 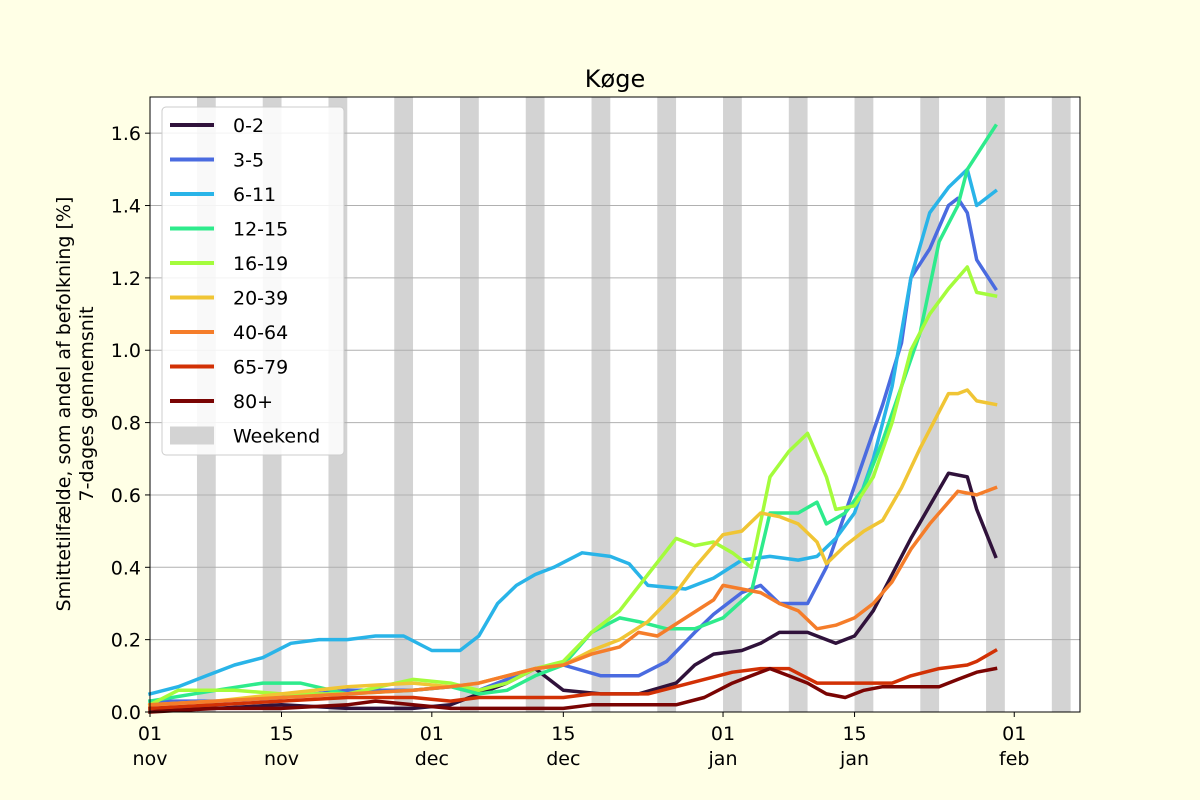 I want to click on y-tick-label: 0.8, so click(x=126, y=424).